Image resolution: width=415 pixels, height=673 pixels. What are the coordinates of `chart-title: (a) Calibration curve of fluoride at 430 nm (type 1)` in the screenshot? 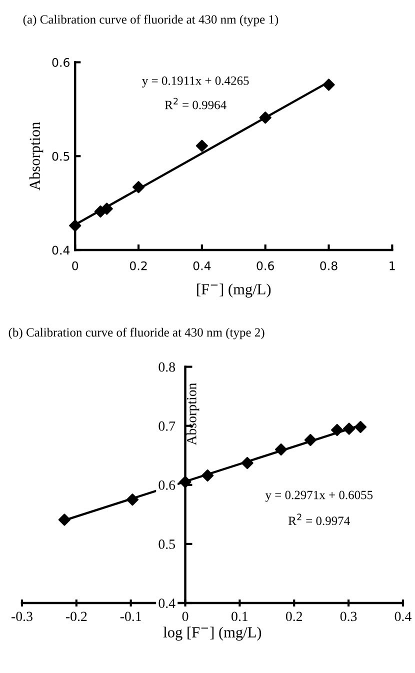 It's located at (150, 20).